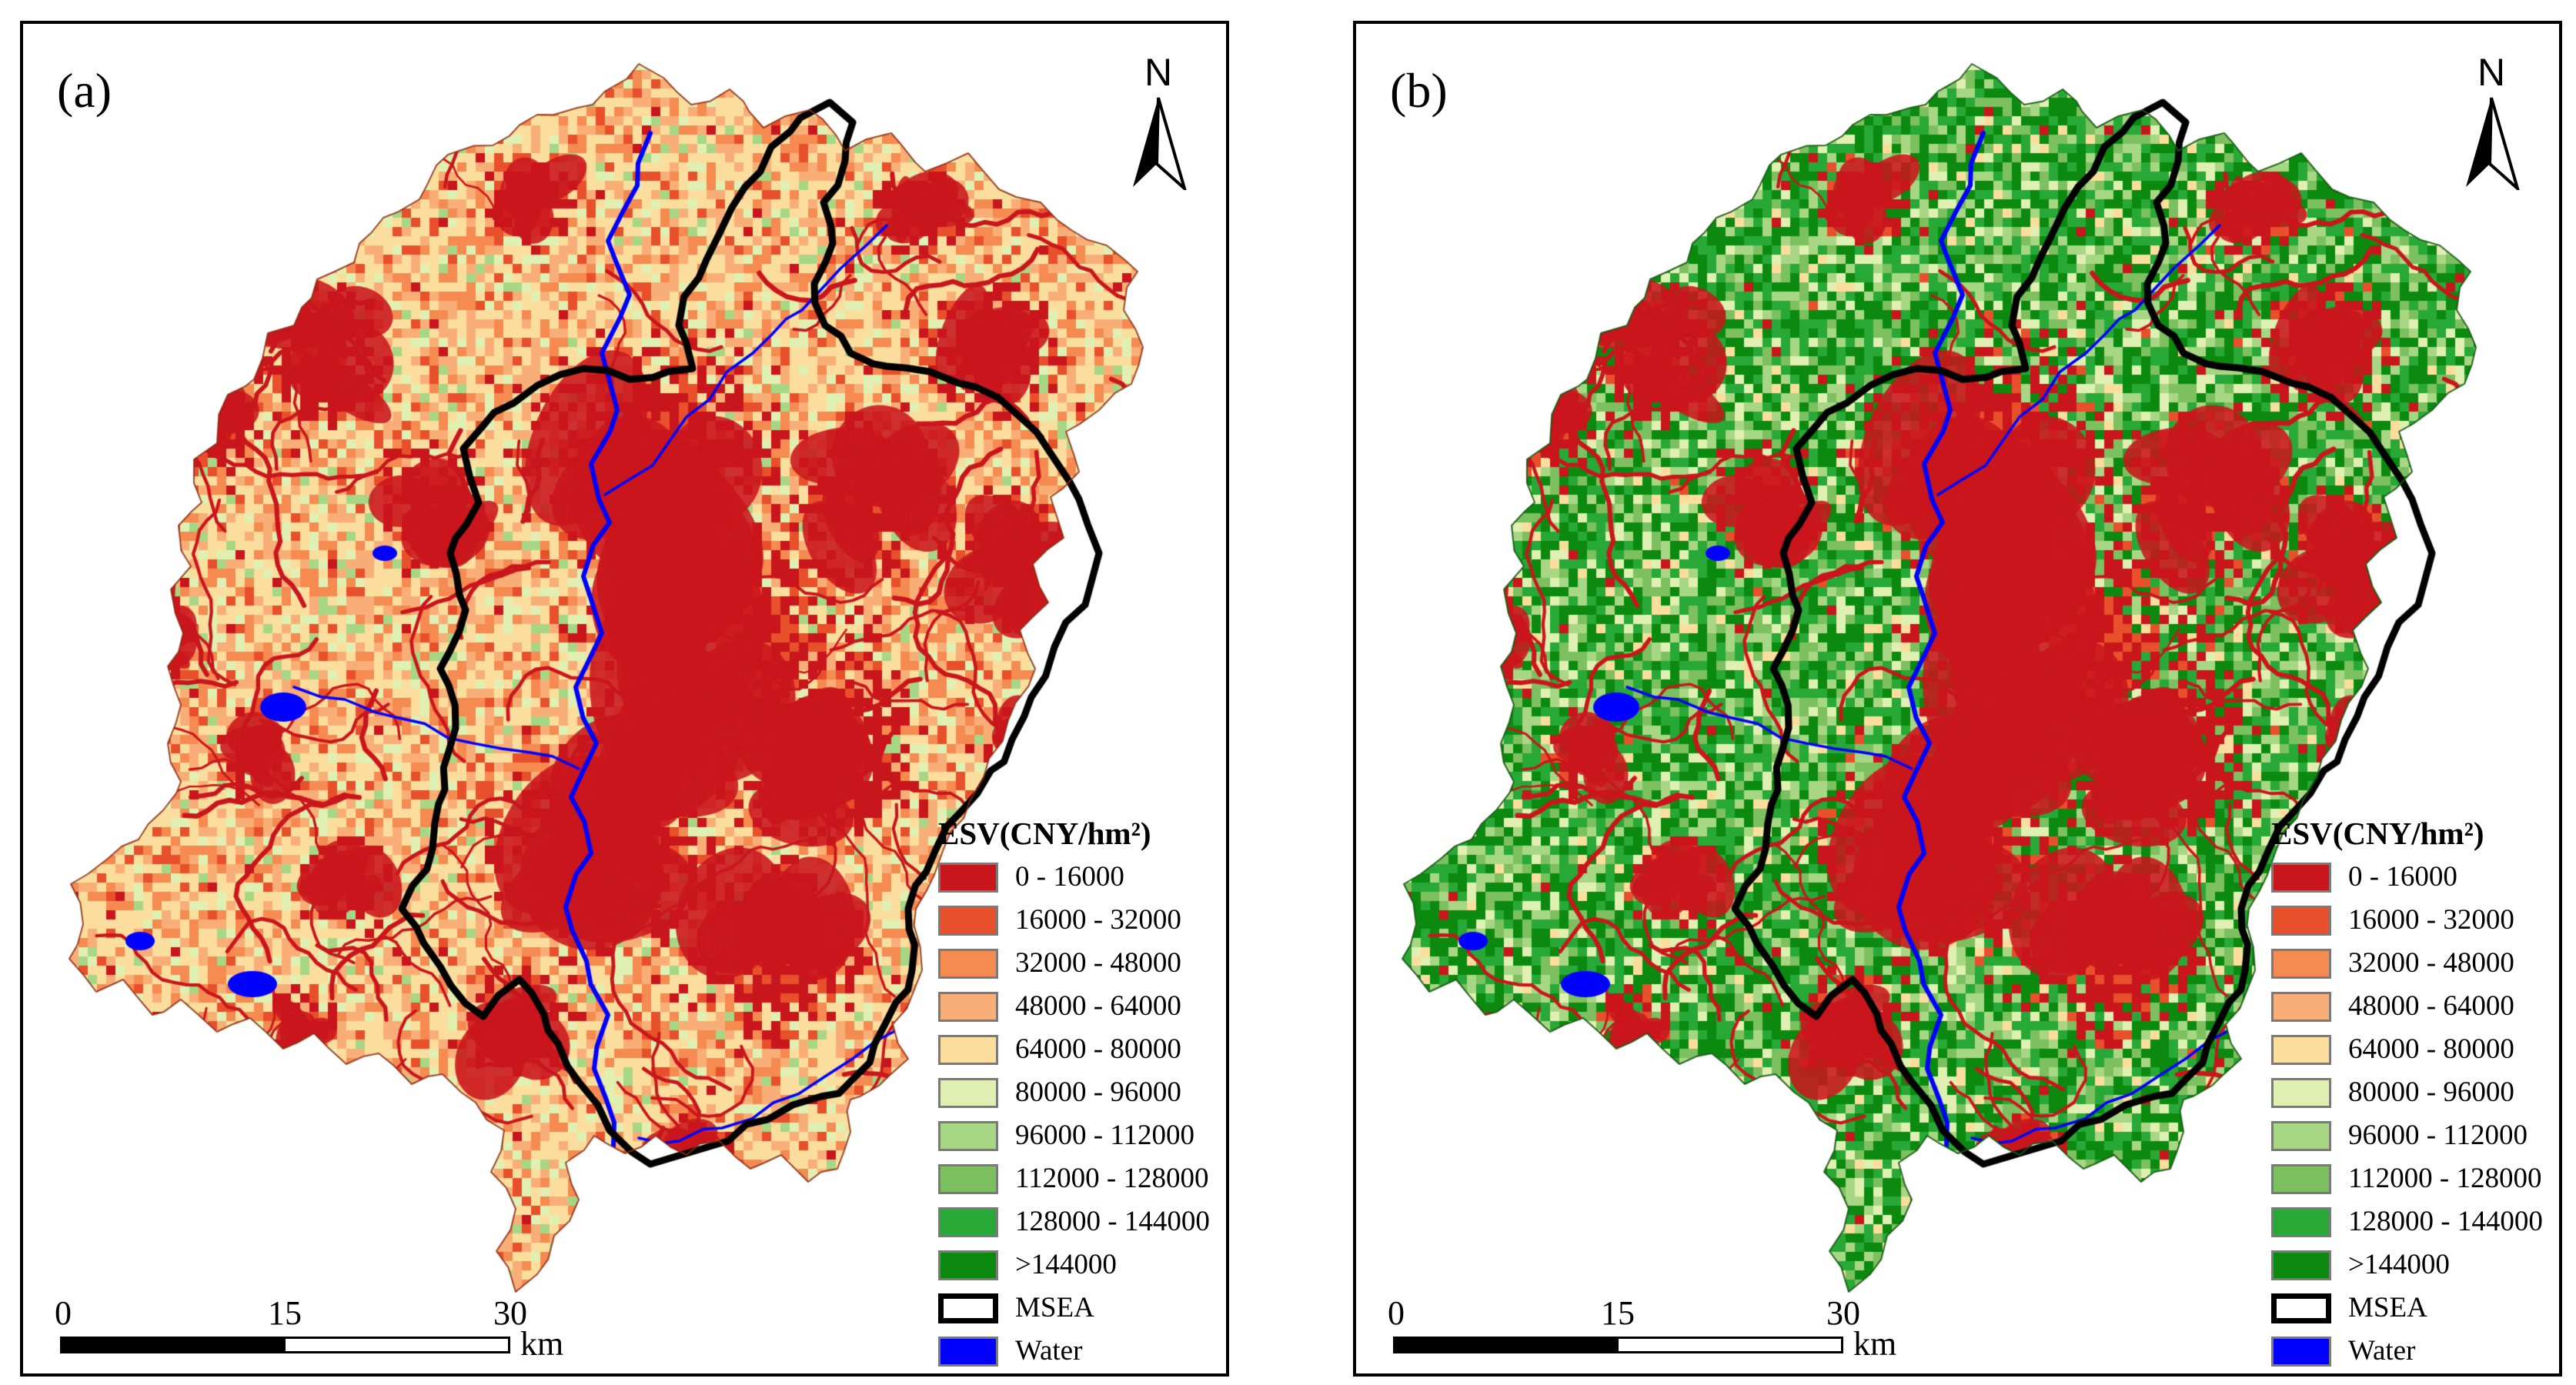  I want to click on panel-label-a: (a), so click(84, 91).